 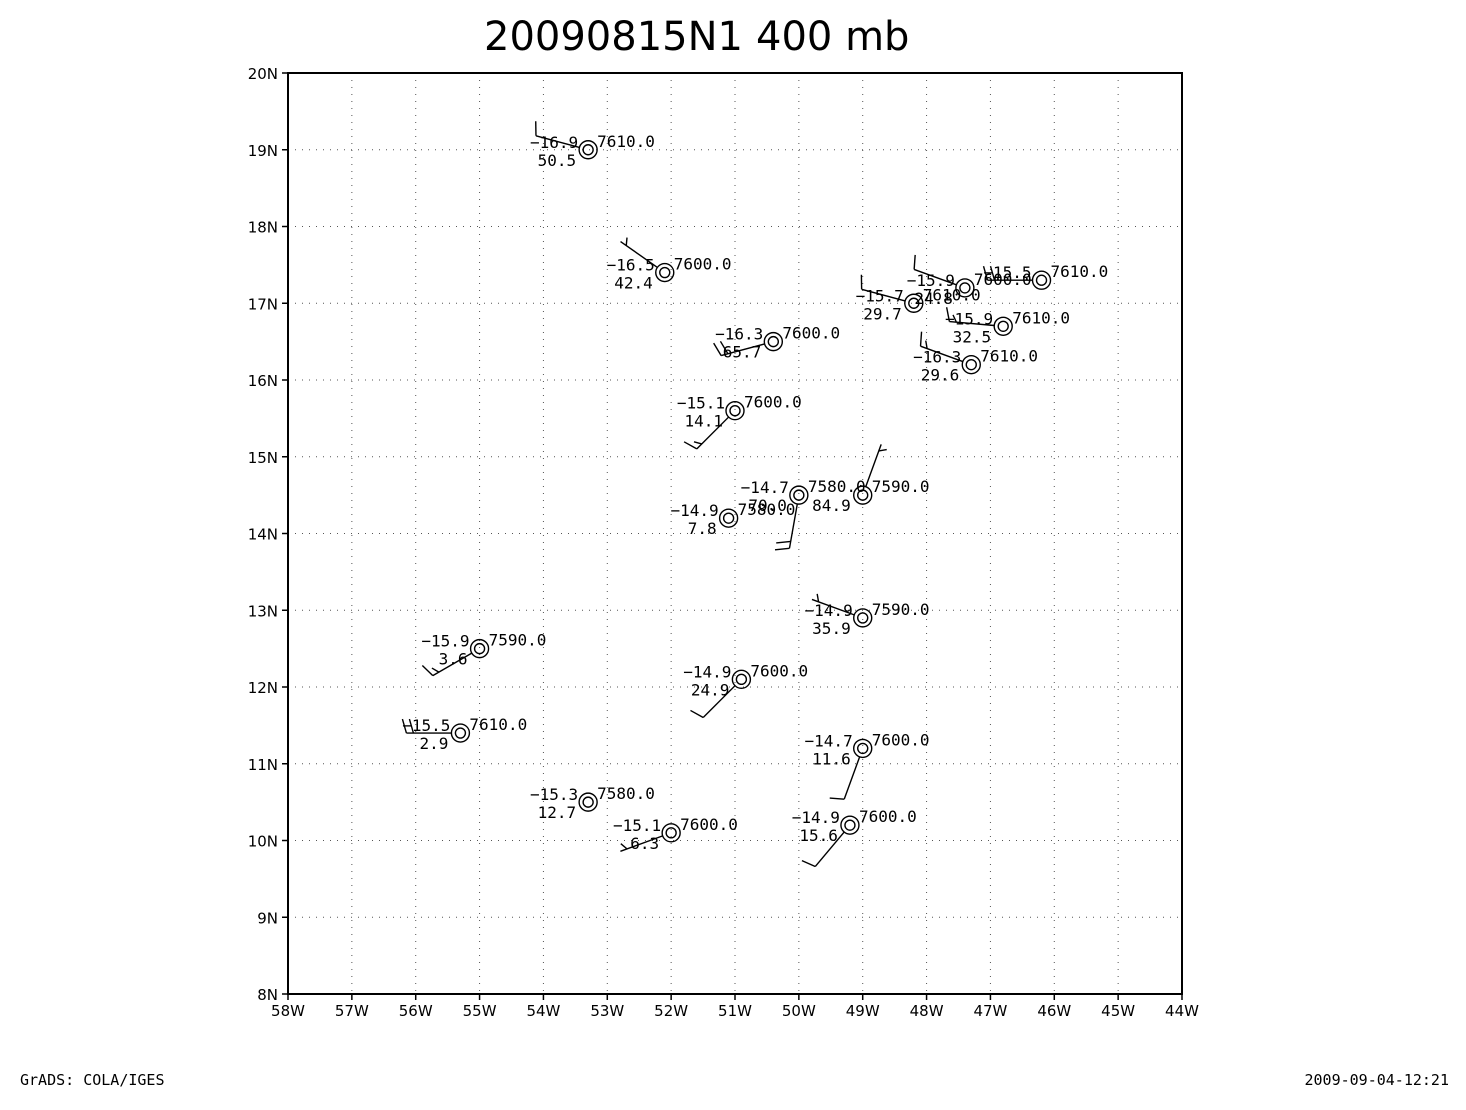 I want to click on temperature-label: −15.5, so click(x=1007, y=272).